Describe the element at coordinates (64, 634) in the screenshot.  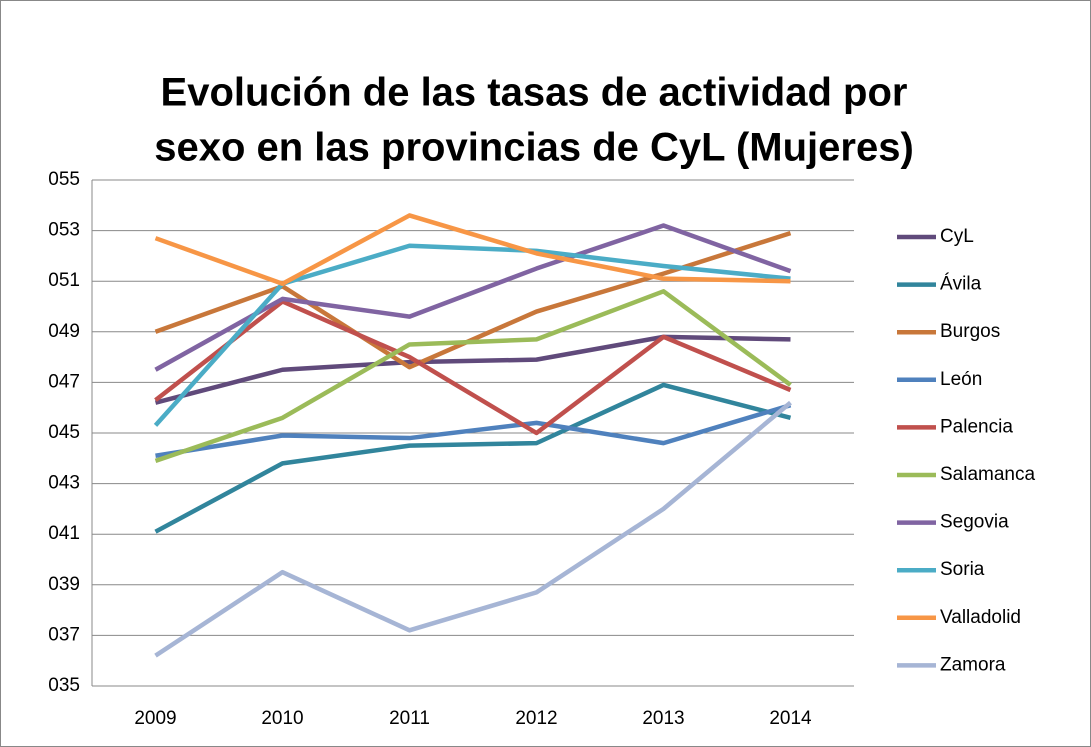
I see `y-tick-label: 037` at that location.